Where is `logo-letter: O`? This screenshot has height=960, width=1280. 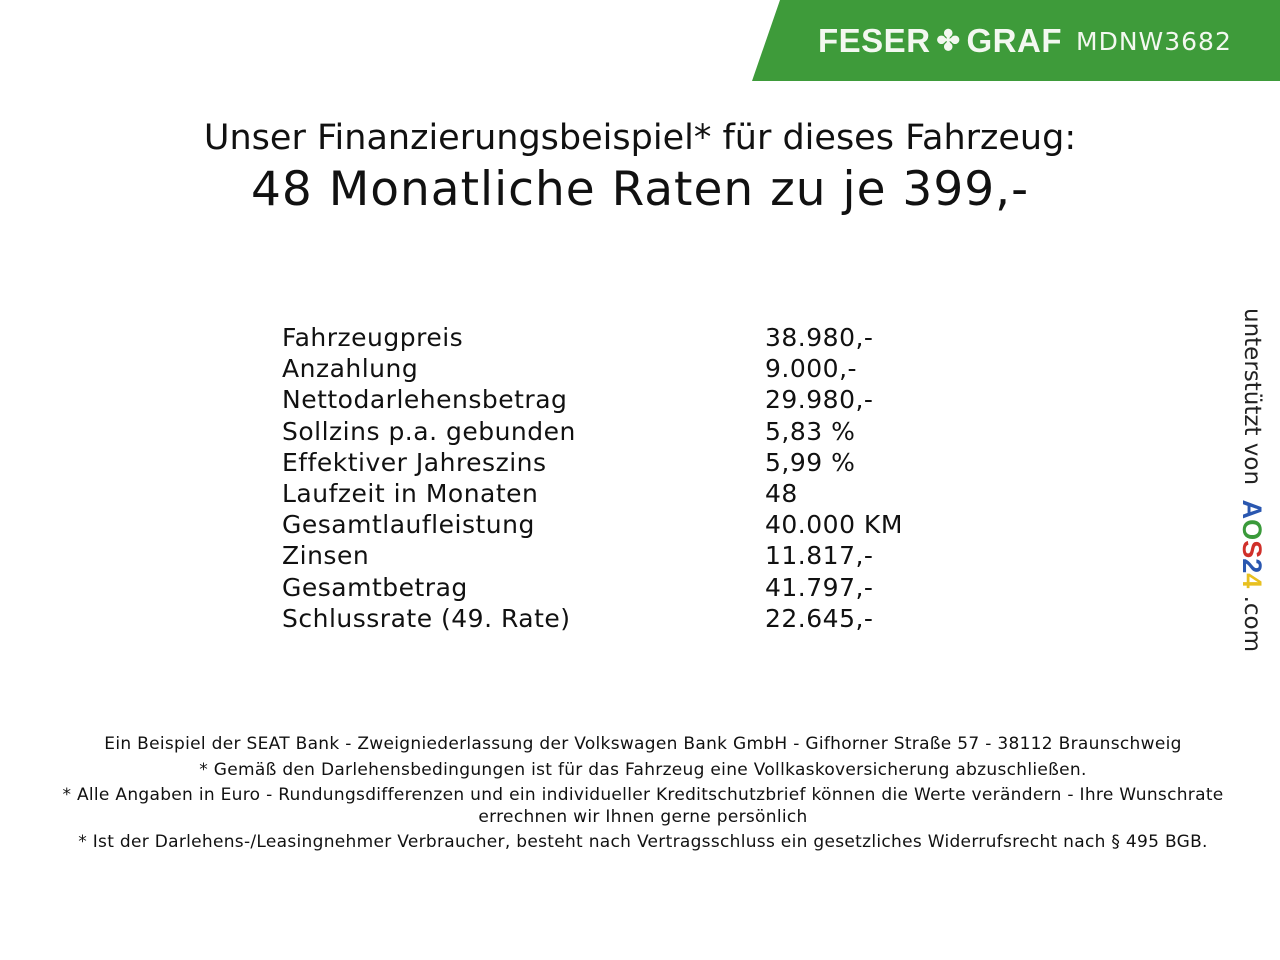 logo-letter: O is located at coordinates (1252, 530).